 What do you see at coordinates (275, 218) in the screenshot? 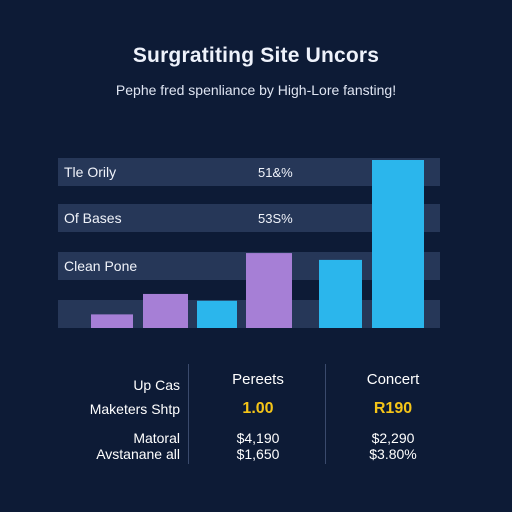
I see `row-value: 53S%` at bounding box center [275, 218].